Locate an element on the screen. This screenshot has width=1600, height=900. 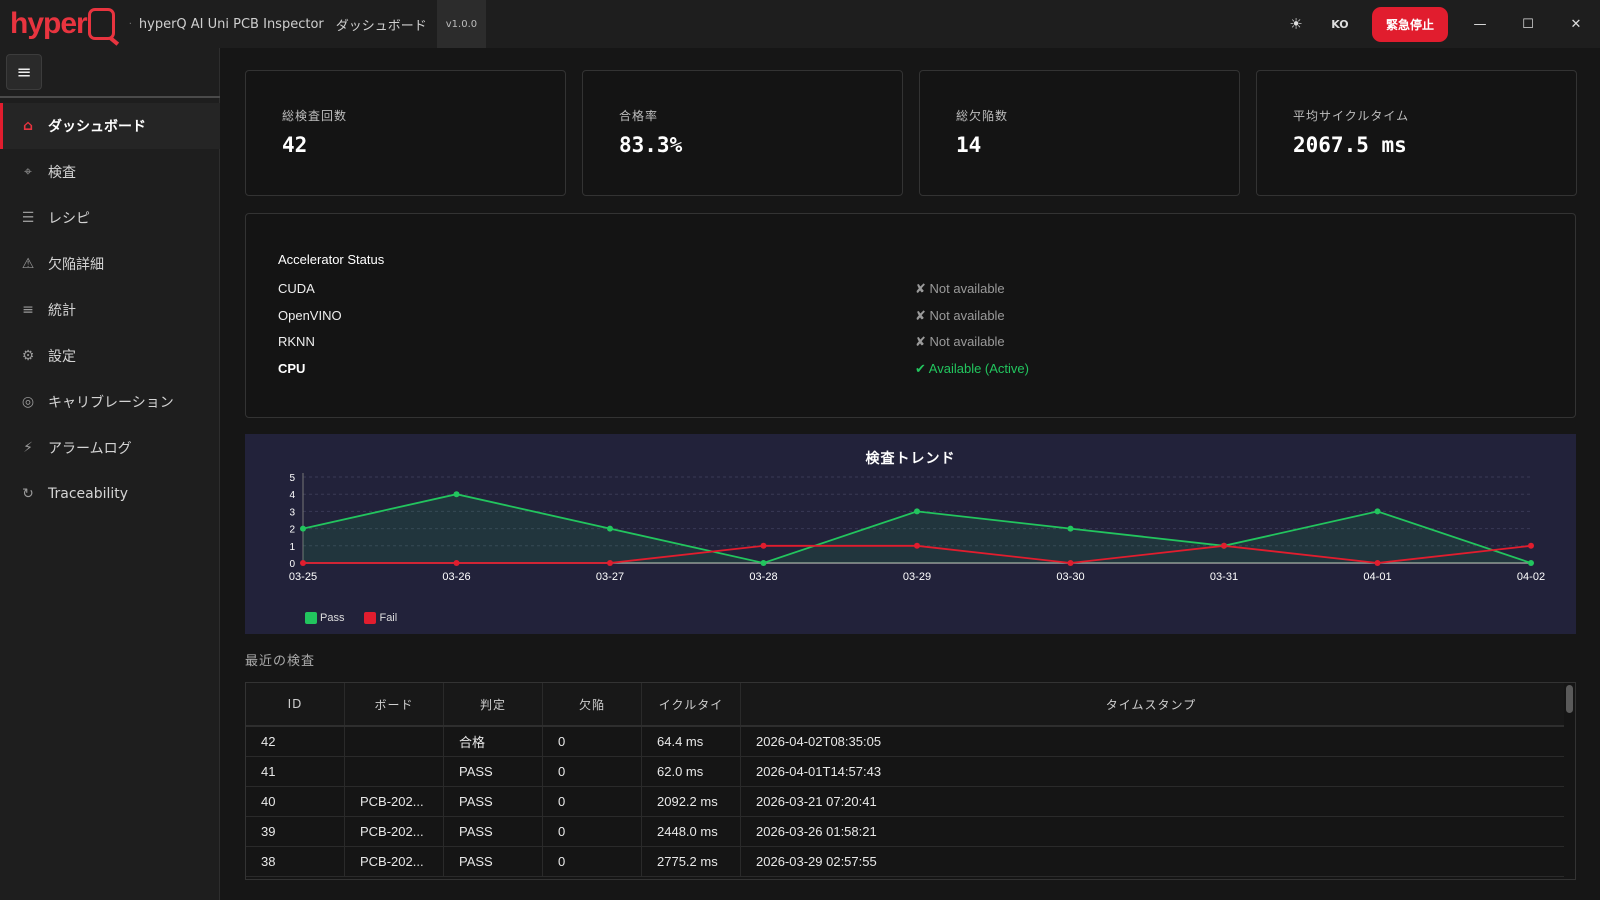
stat-label: 総欠陥数 is located at coordinates (1097, 115).